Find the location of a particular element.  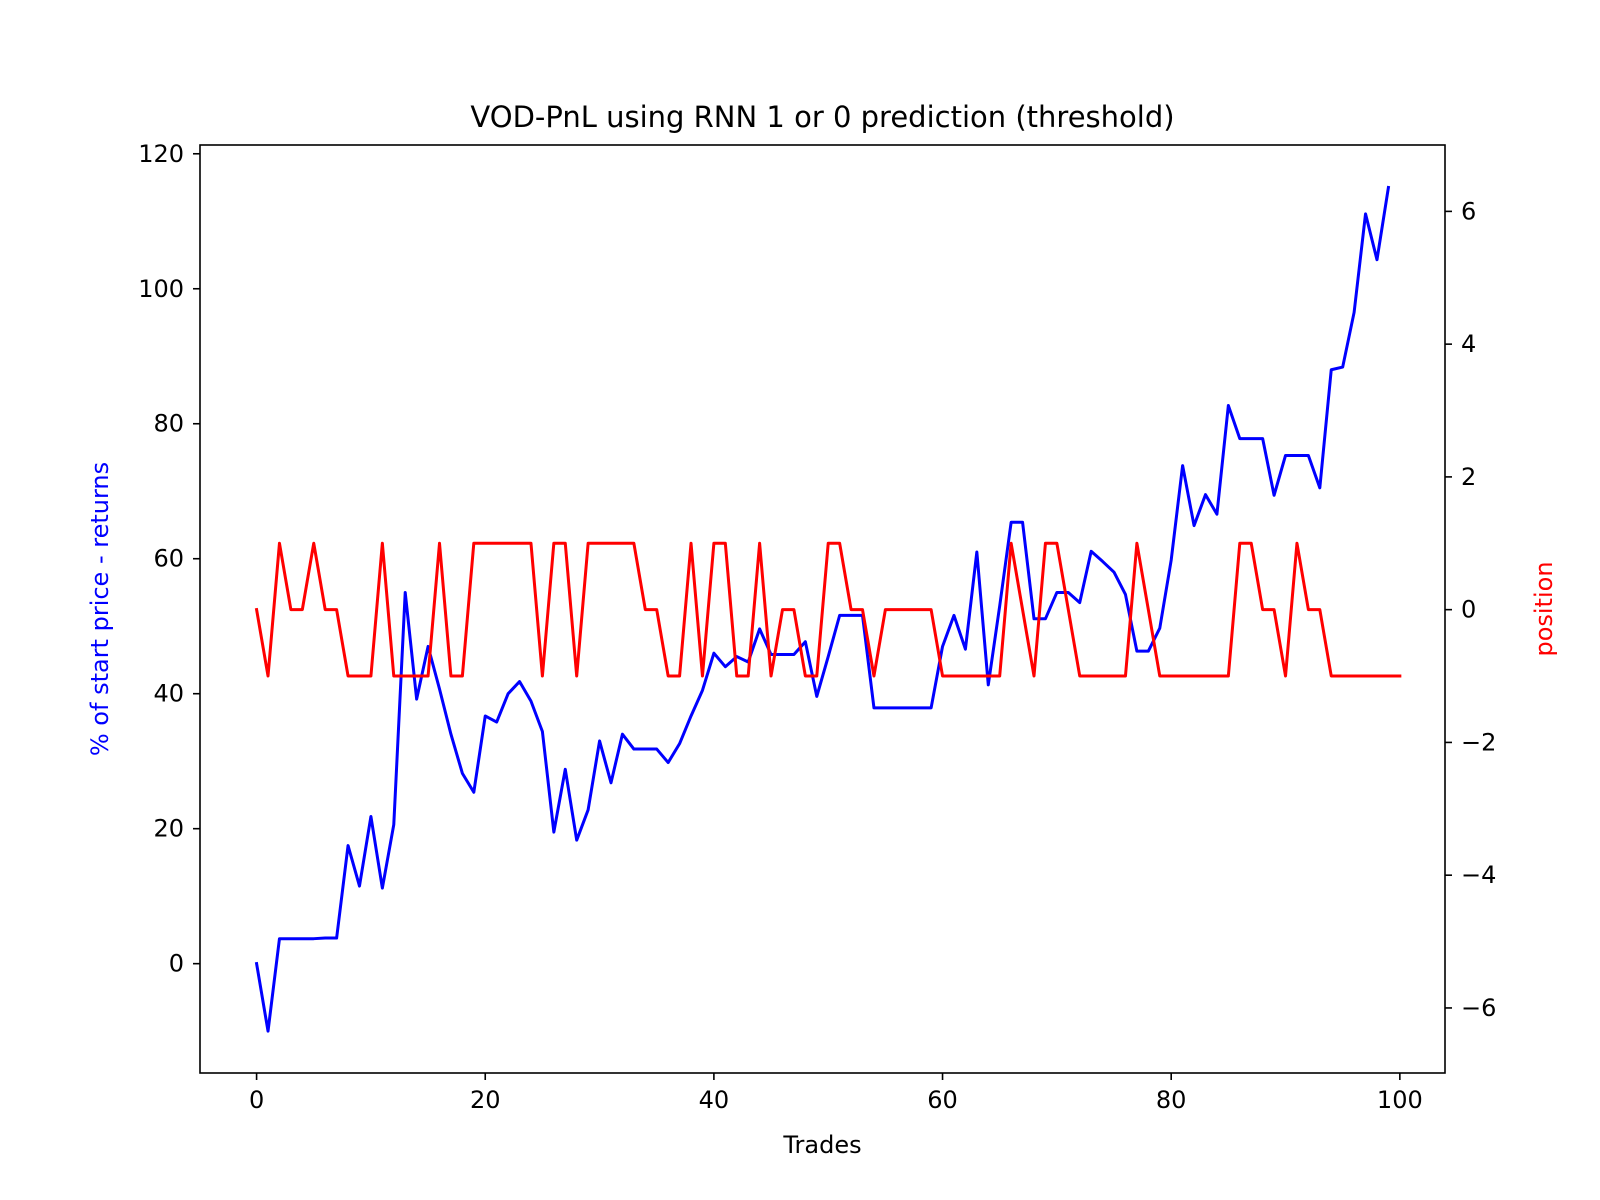

position-series-line is located at coordinates (828, 609).